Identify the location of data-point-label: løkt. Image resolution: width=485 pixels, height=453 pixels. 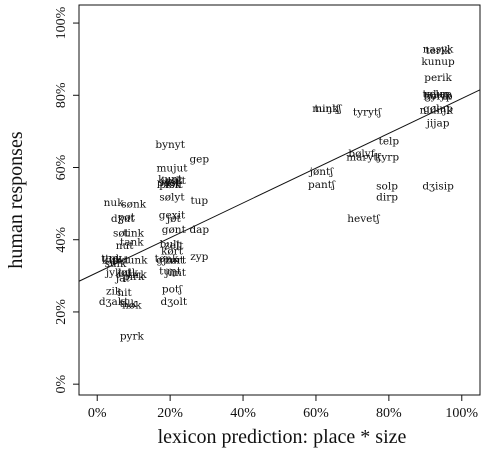
(119, 261).